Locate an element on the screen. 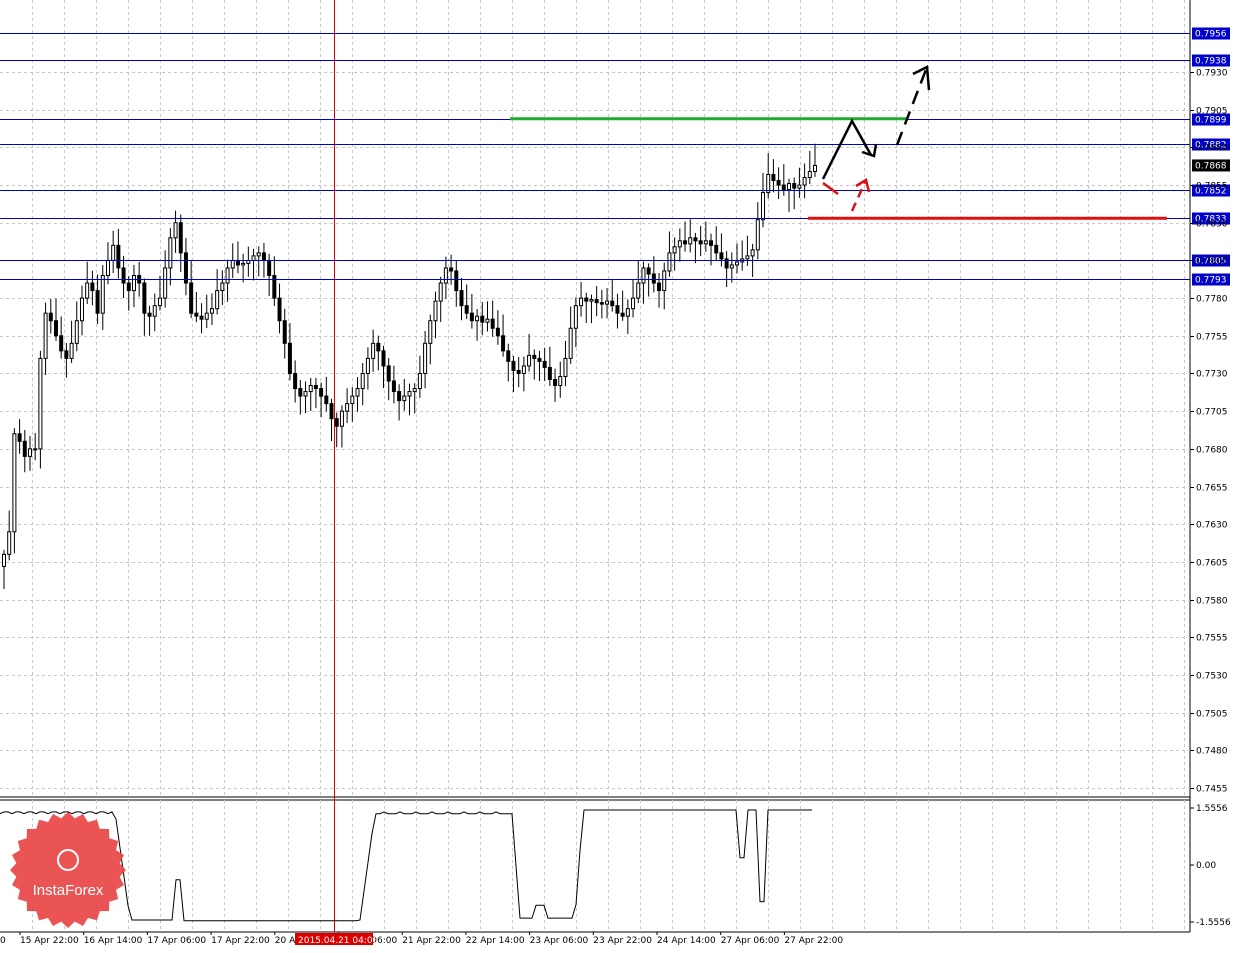  y-tick-label: 0.7655 is located at coordinates (1212, 489).